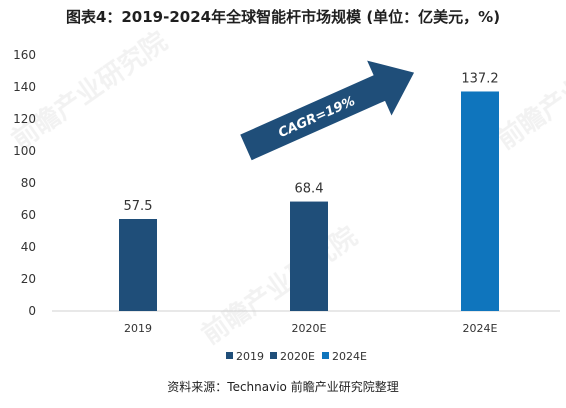 This screenshot has height=408, width=566. Describe the element at coordinates (24, 151) in the screenshot. I see `y-tick-label: 100` at that location.